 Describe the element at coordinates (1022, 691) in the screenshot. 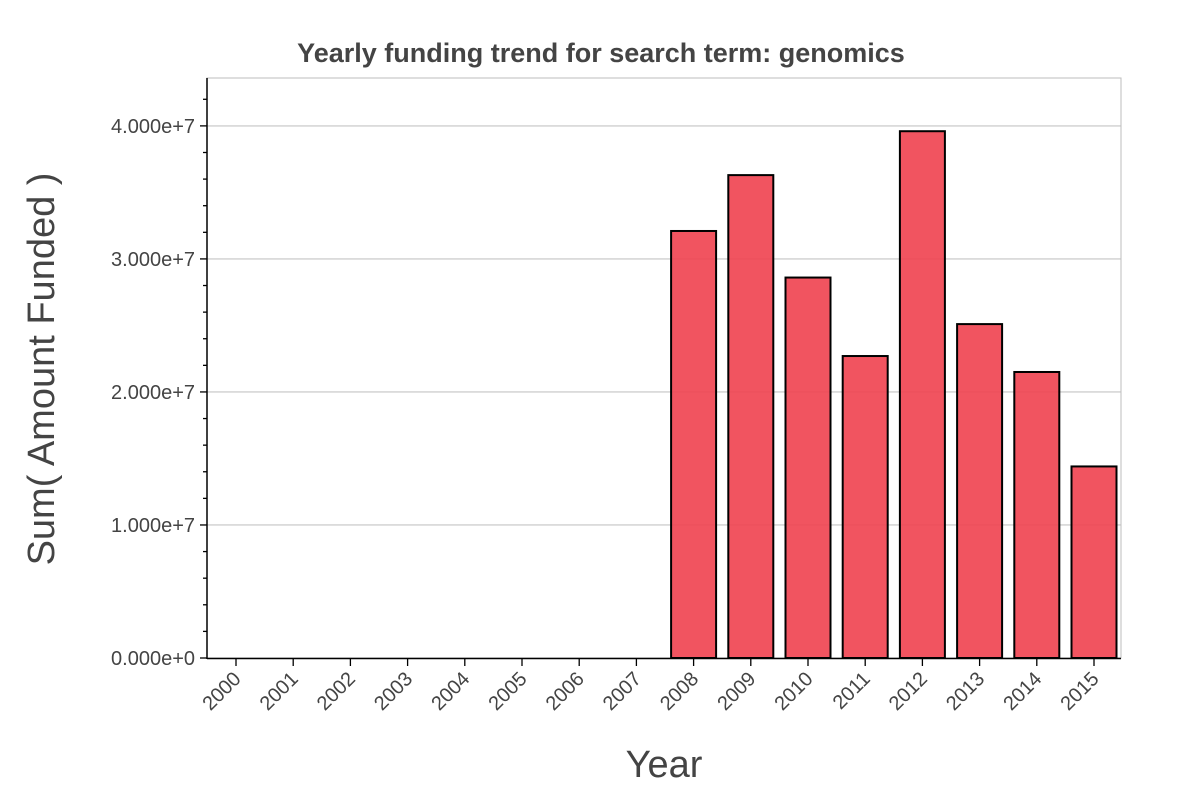

I see `x-tick-label-2014: 2014` at that location.